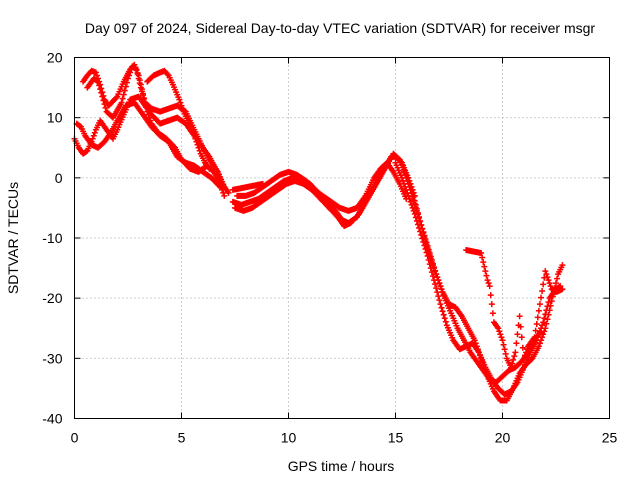 This screenshot has width=640, height=480. I want to click on y-axis-label: SDTVAR / TECUs, so click(13, 238).